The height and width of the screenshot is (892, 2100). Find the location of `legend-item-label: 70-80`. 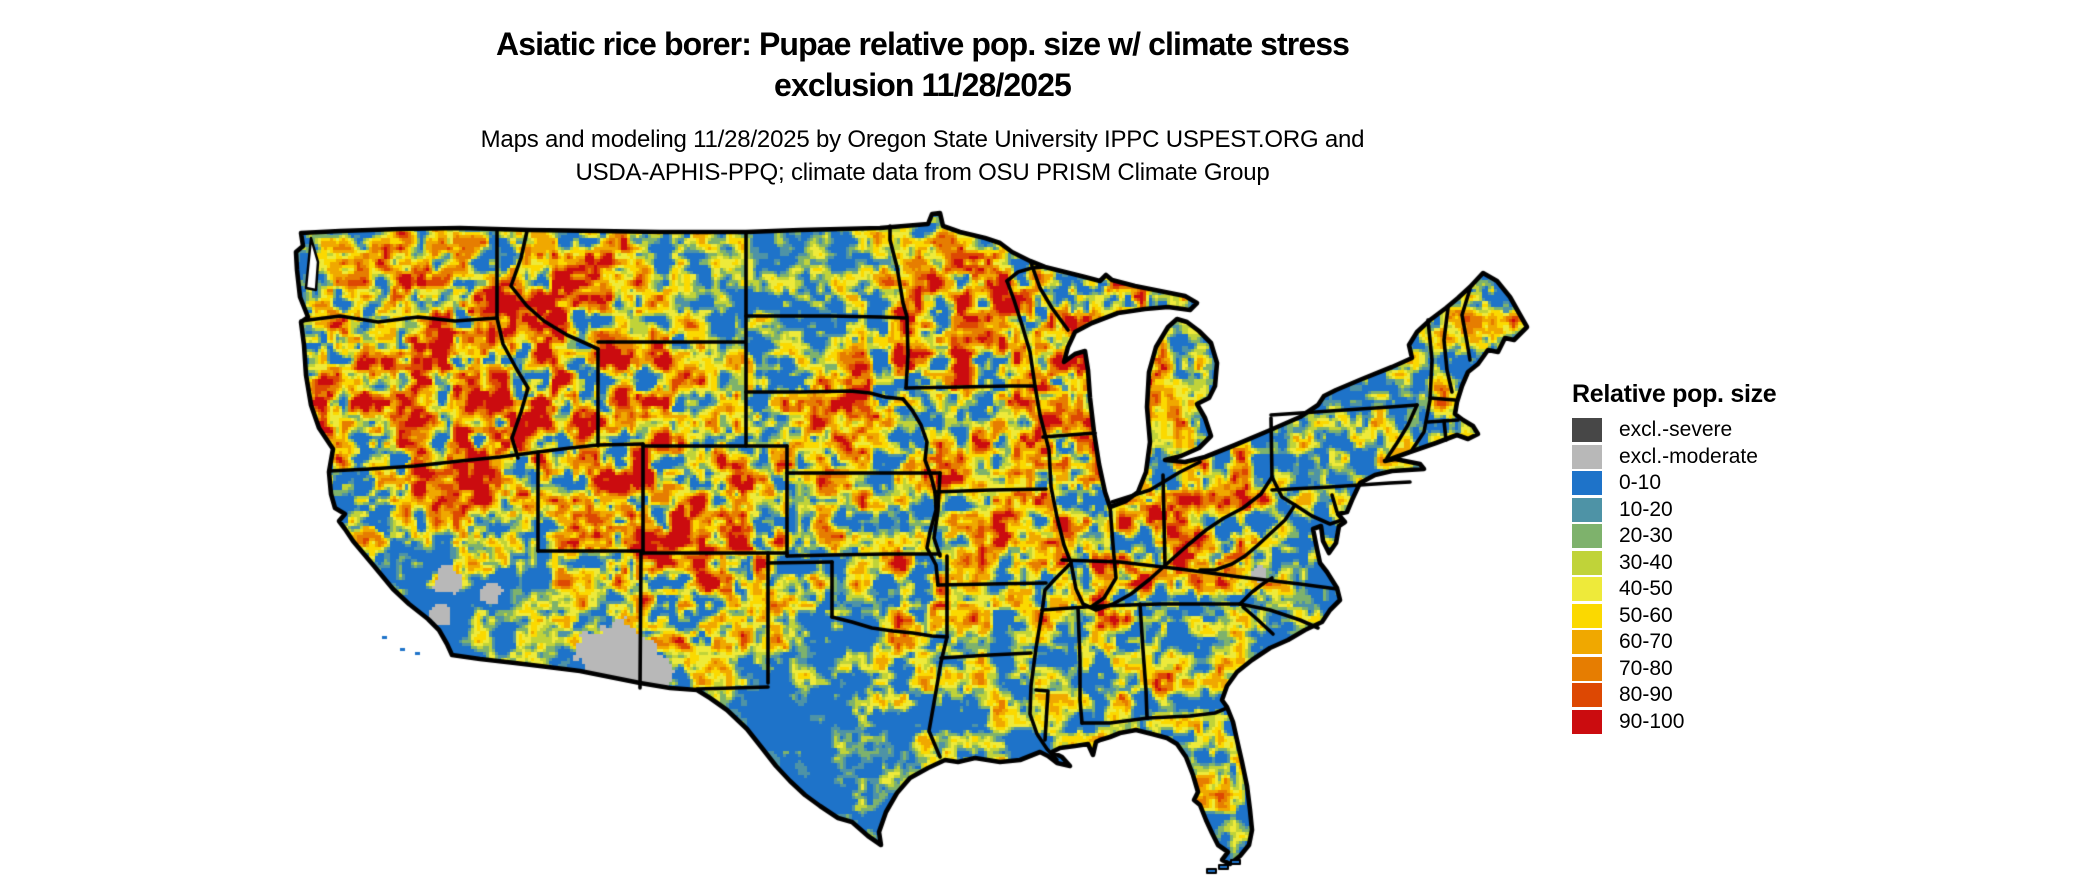

legend-item-label: 70-80 is located at coordinates (1646, 668).